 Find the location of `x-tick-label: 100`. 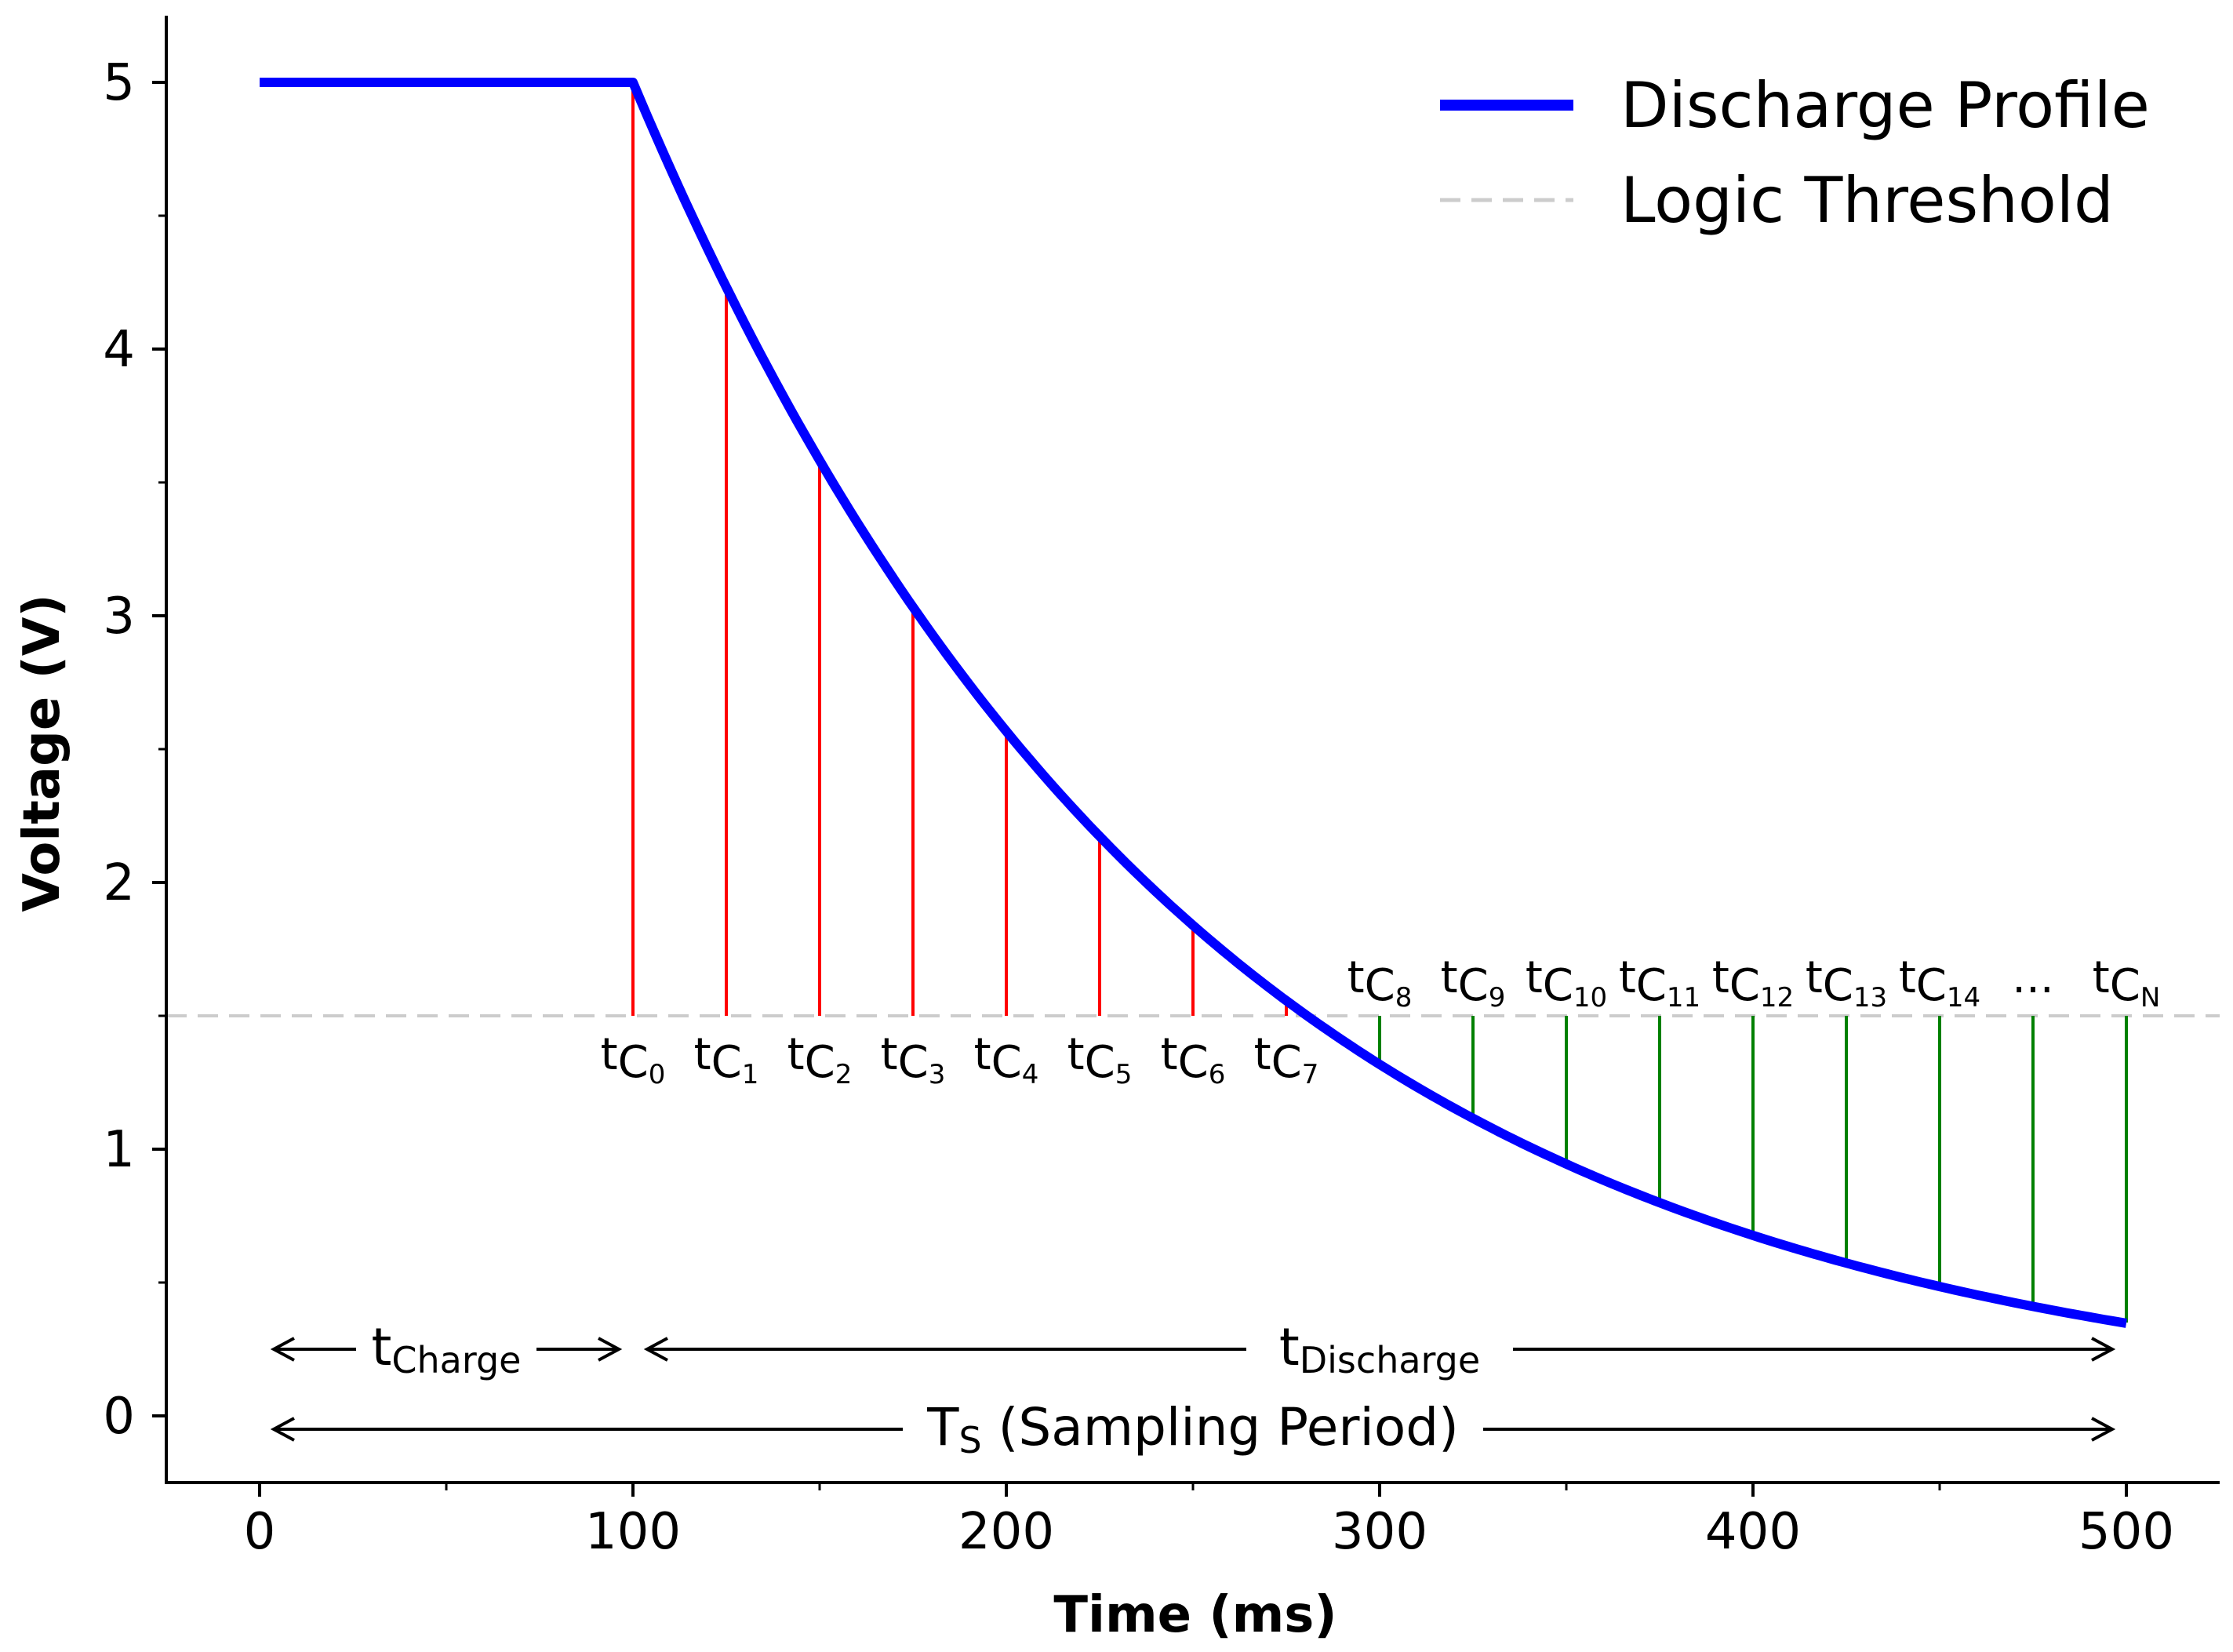

x-tick-label: 100 is located at coordinates (633, 1532).